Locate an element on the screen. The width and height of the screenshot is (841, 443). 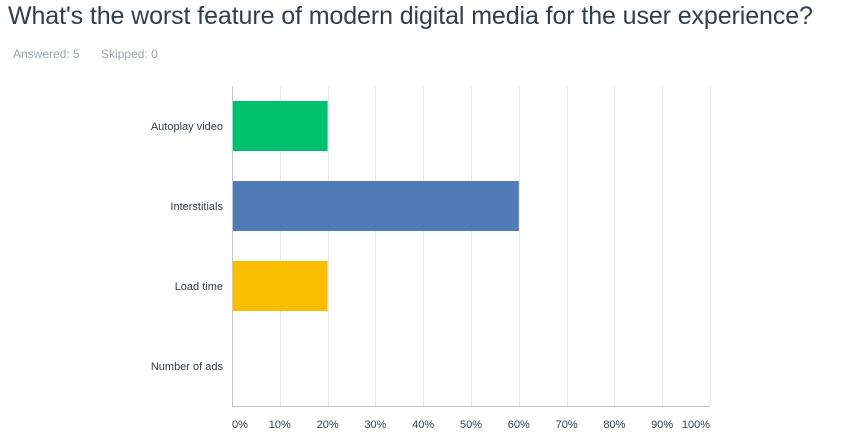
x-tick-label: 60% is located at coordinates (519, 425).